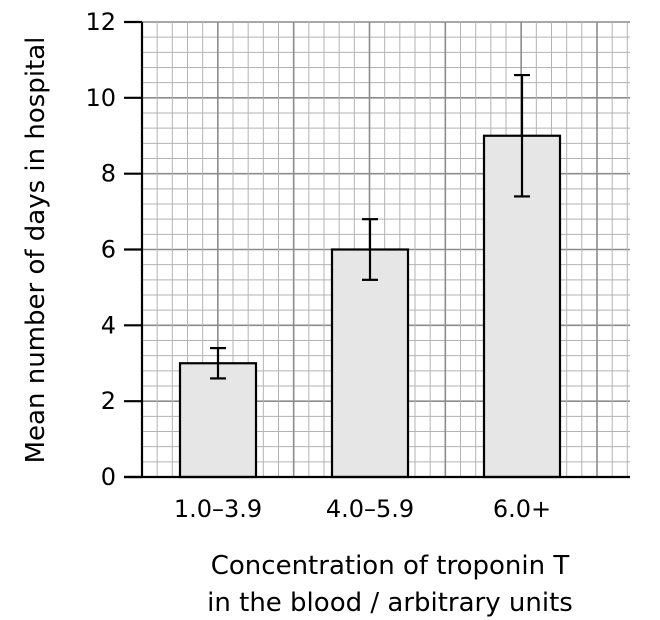 Image resolution: width=660 pixels, height=620 pixels. Describe the element at coordinates (108, 401) in the screenshot. I see `y-tick-label: 2` at that location.